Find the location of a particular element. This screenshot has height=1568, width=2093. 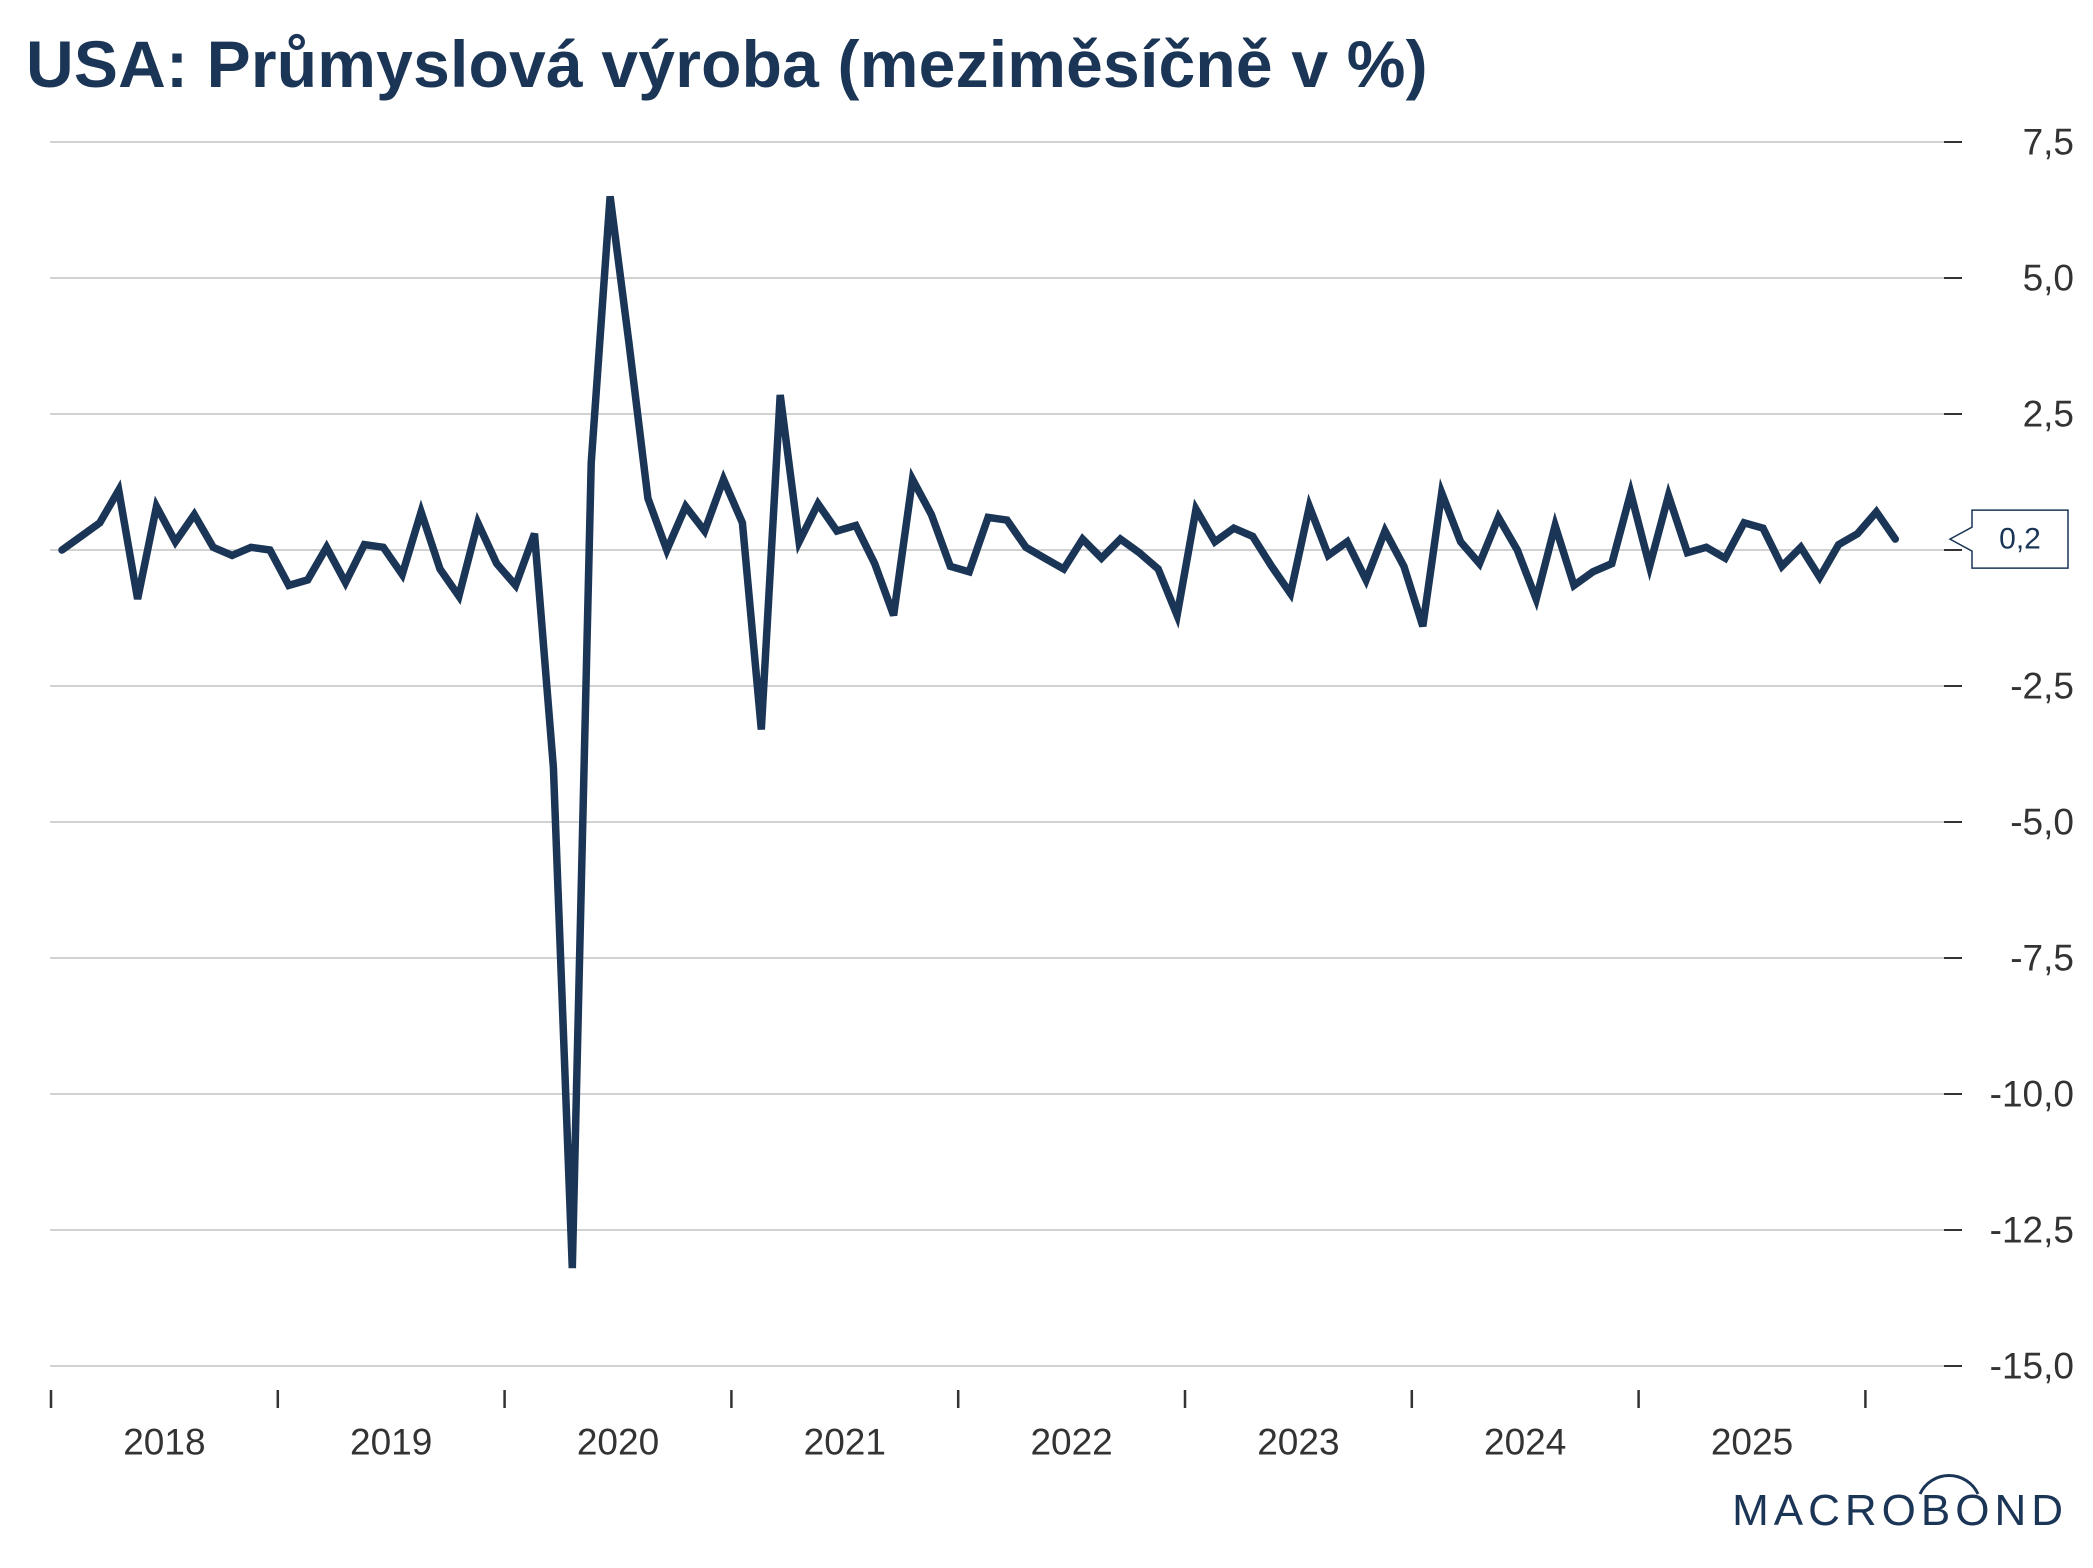

y-tick-label: 5,0 is located at coordinates (2048, 278).